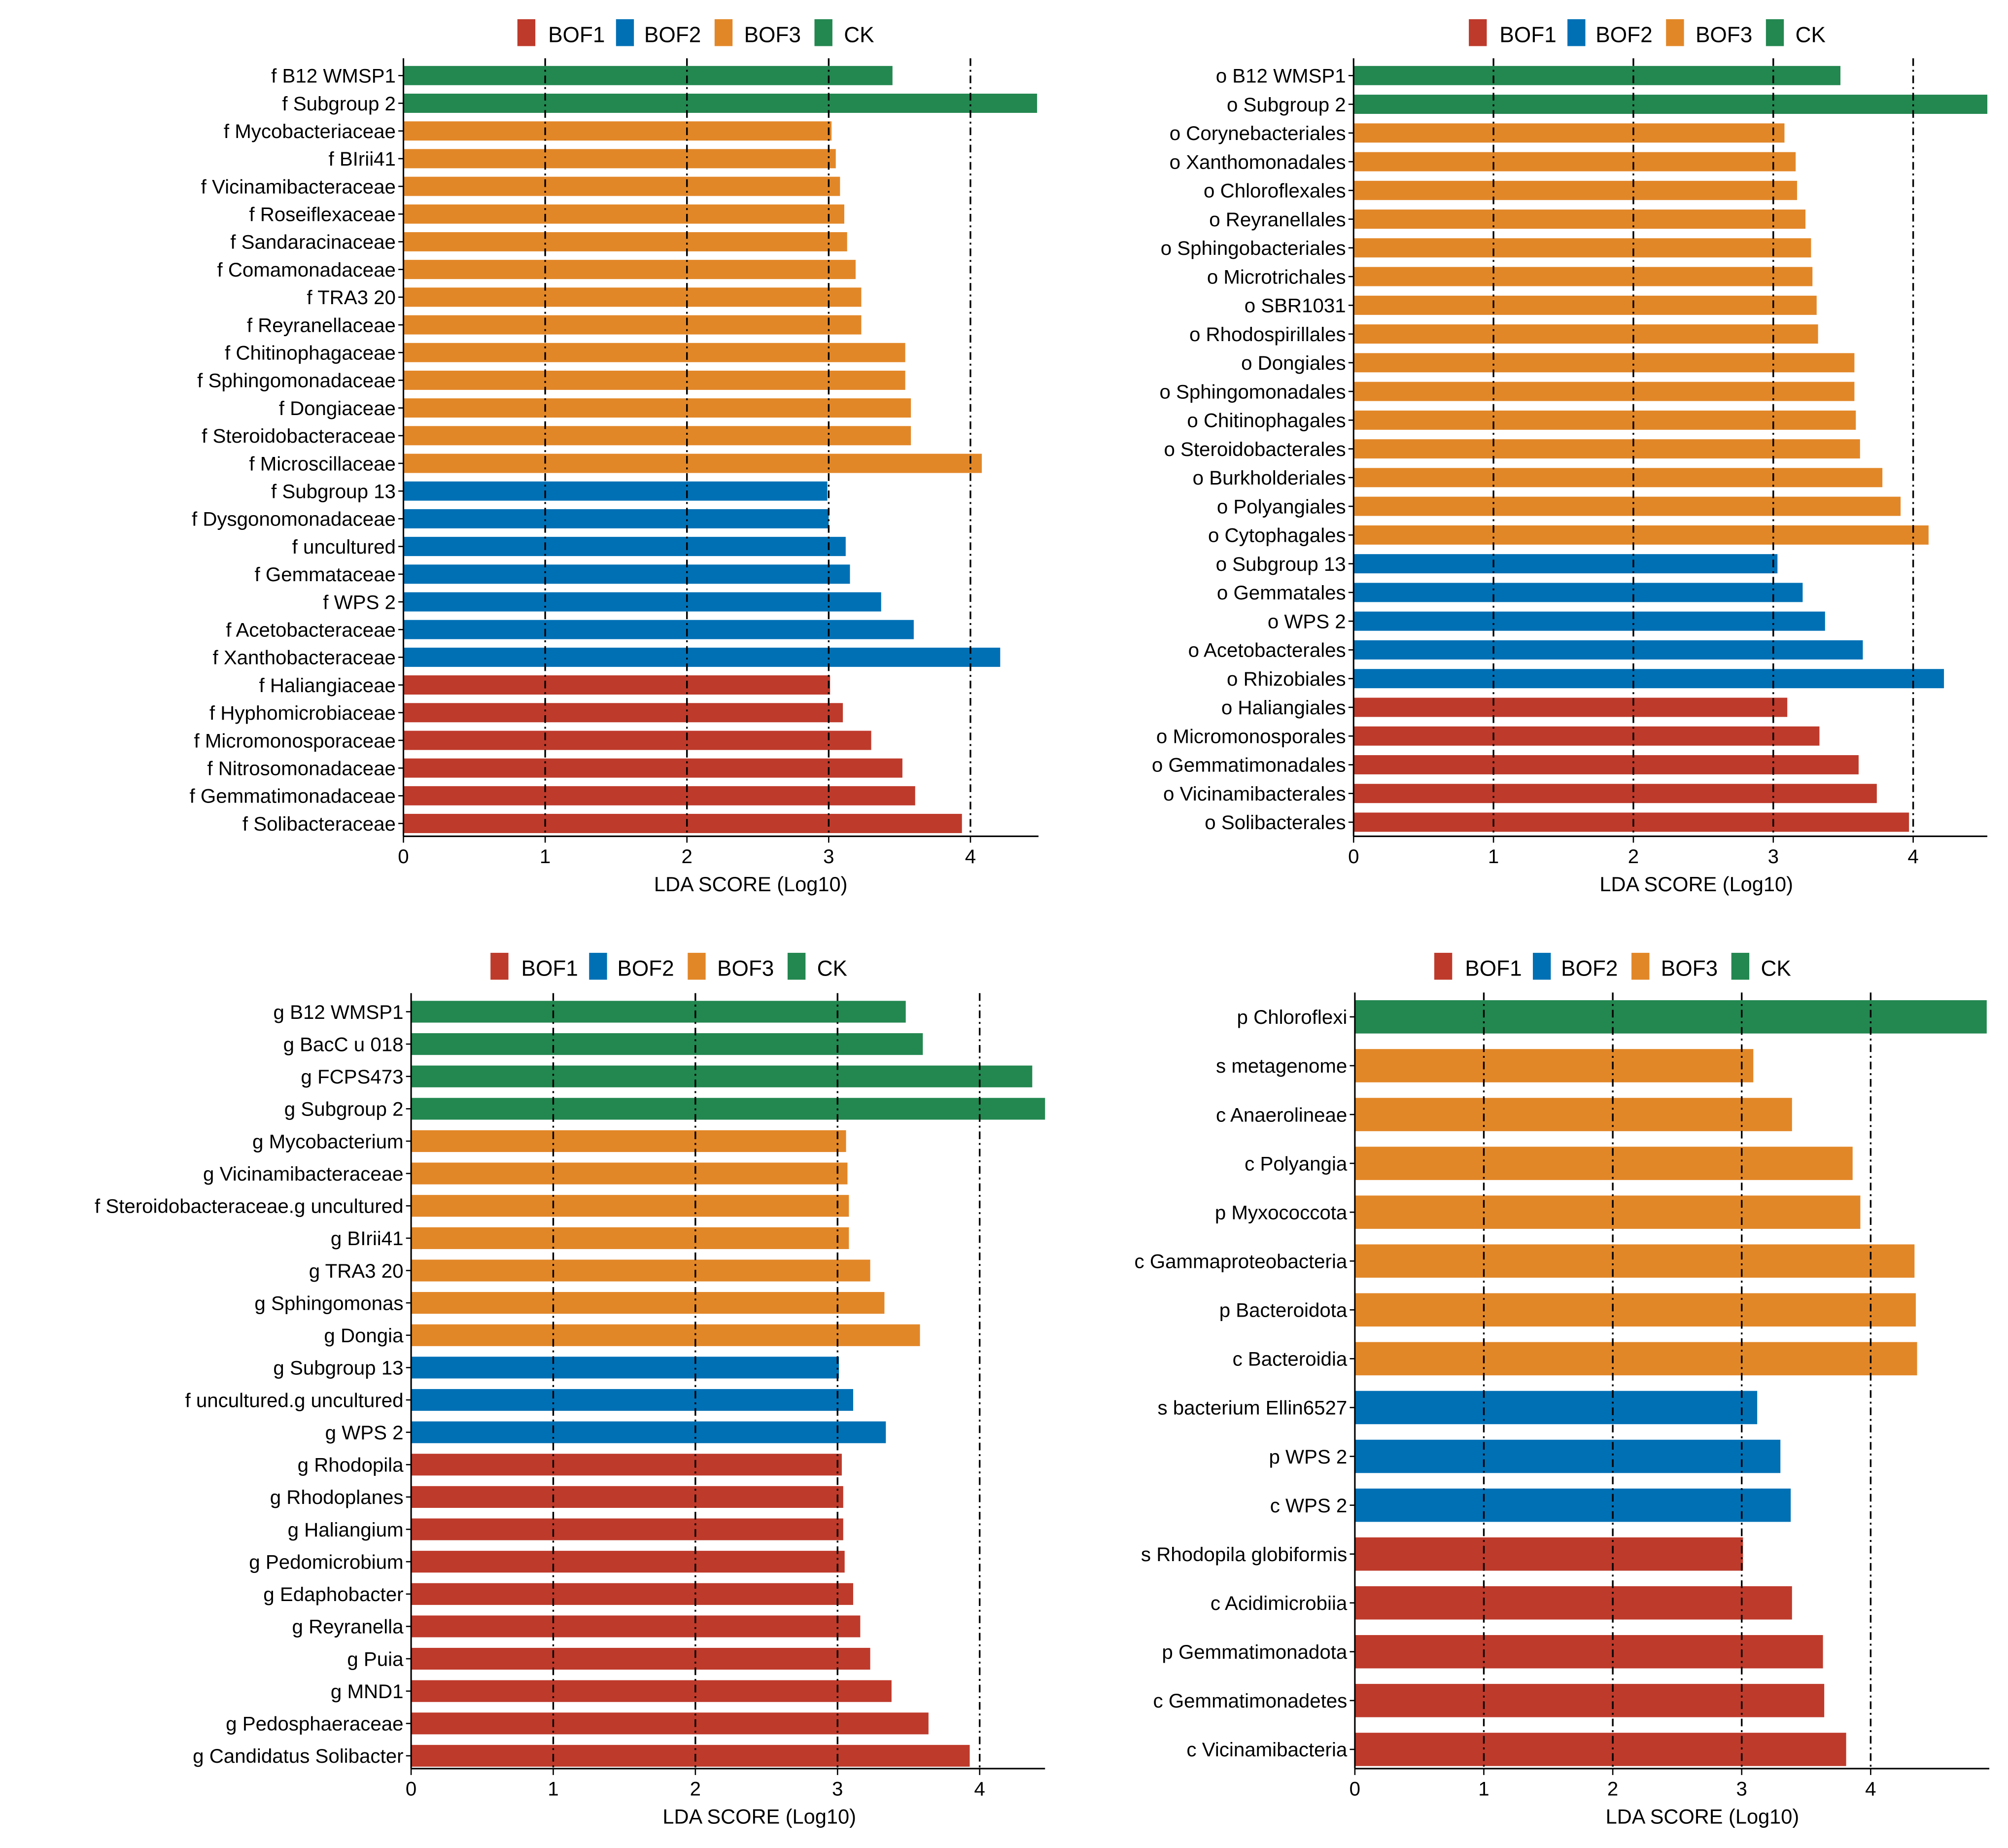 This screenshot has width=2008, height=1848. What do you see at coordinates (1287, 105) in the screenshot?
I see `category-label: o Subgroup 2` at bounding box center [1287, 105].